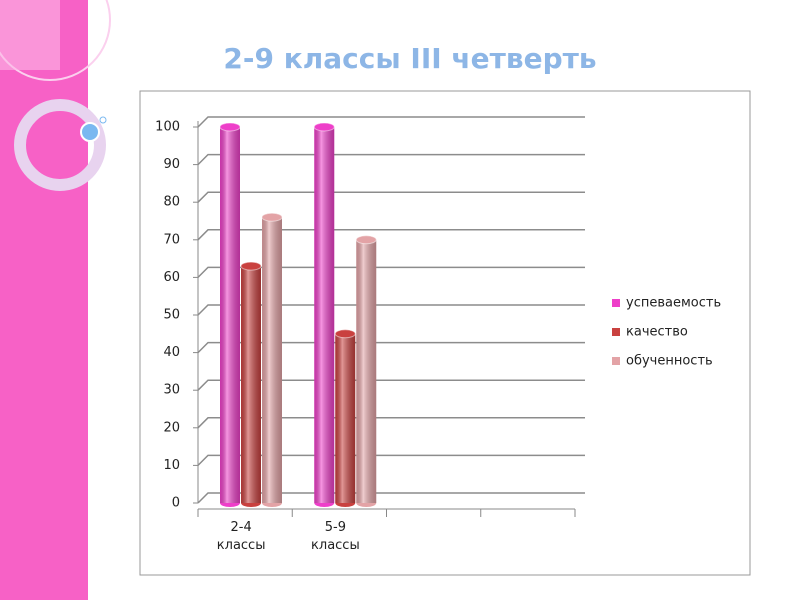 The image size is (800, 604). Describe the element at coordinates (669, 361) in the screenshot. I see `legend-label: обученность` at that location.